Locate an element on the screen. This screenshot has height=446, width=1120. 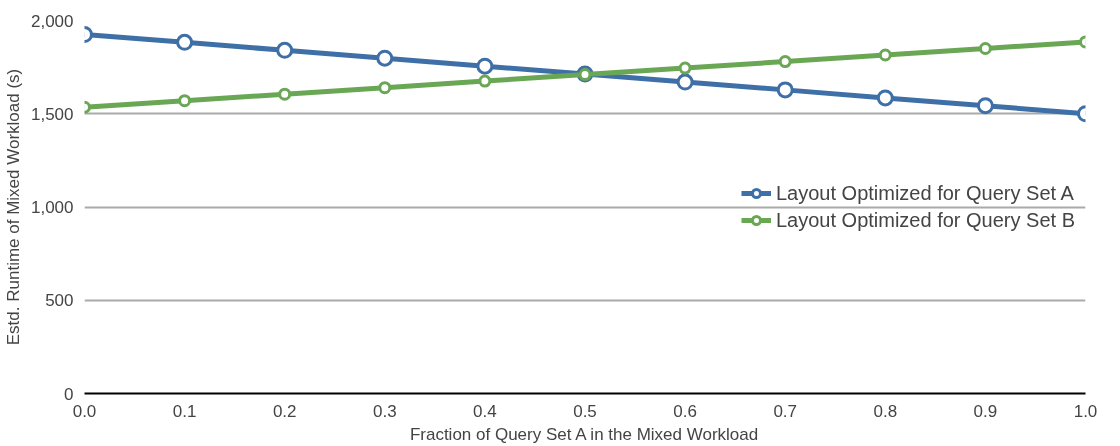
y-axis-title: Estd. Runtime of Mixed Workload (s) is located at coordinates (13, 207).